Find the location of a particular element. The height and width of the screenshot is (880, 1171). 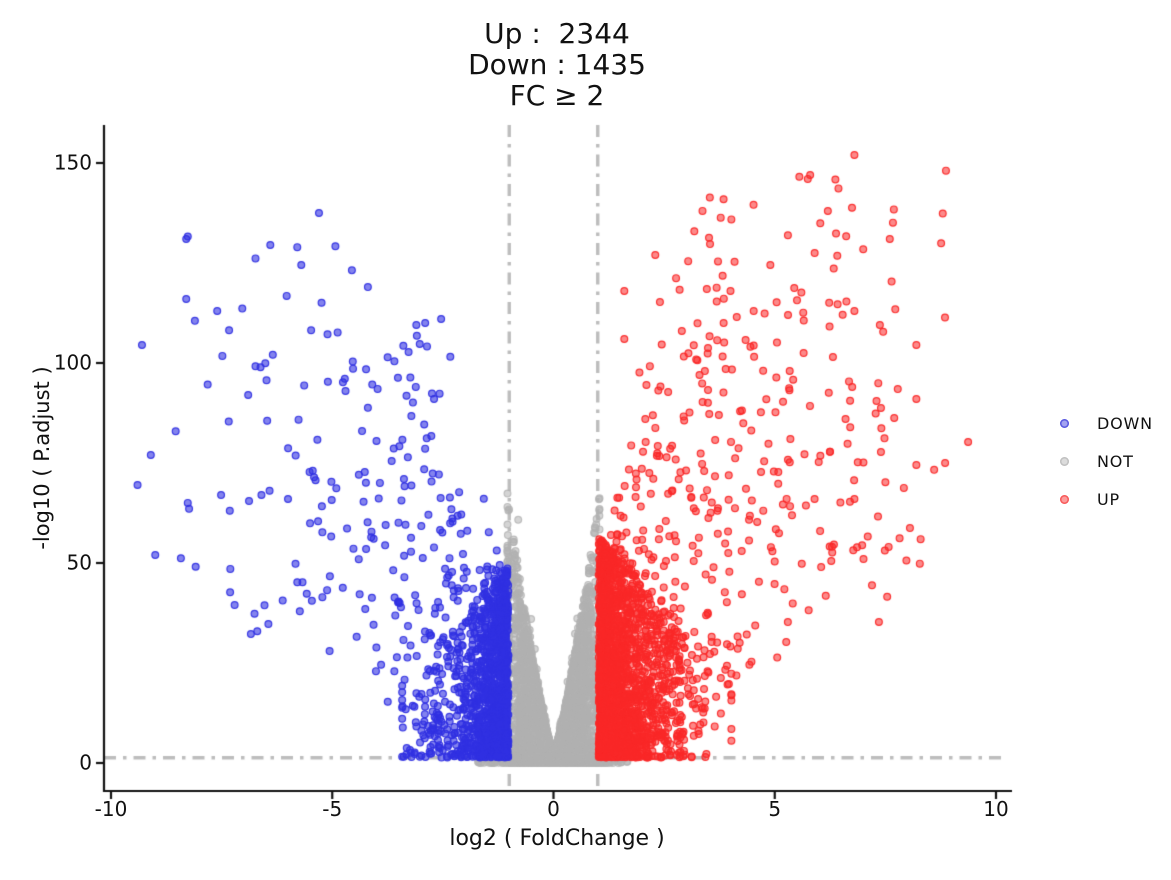

legend-label-down: DOWN is located at coordinates (1125, 423).